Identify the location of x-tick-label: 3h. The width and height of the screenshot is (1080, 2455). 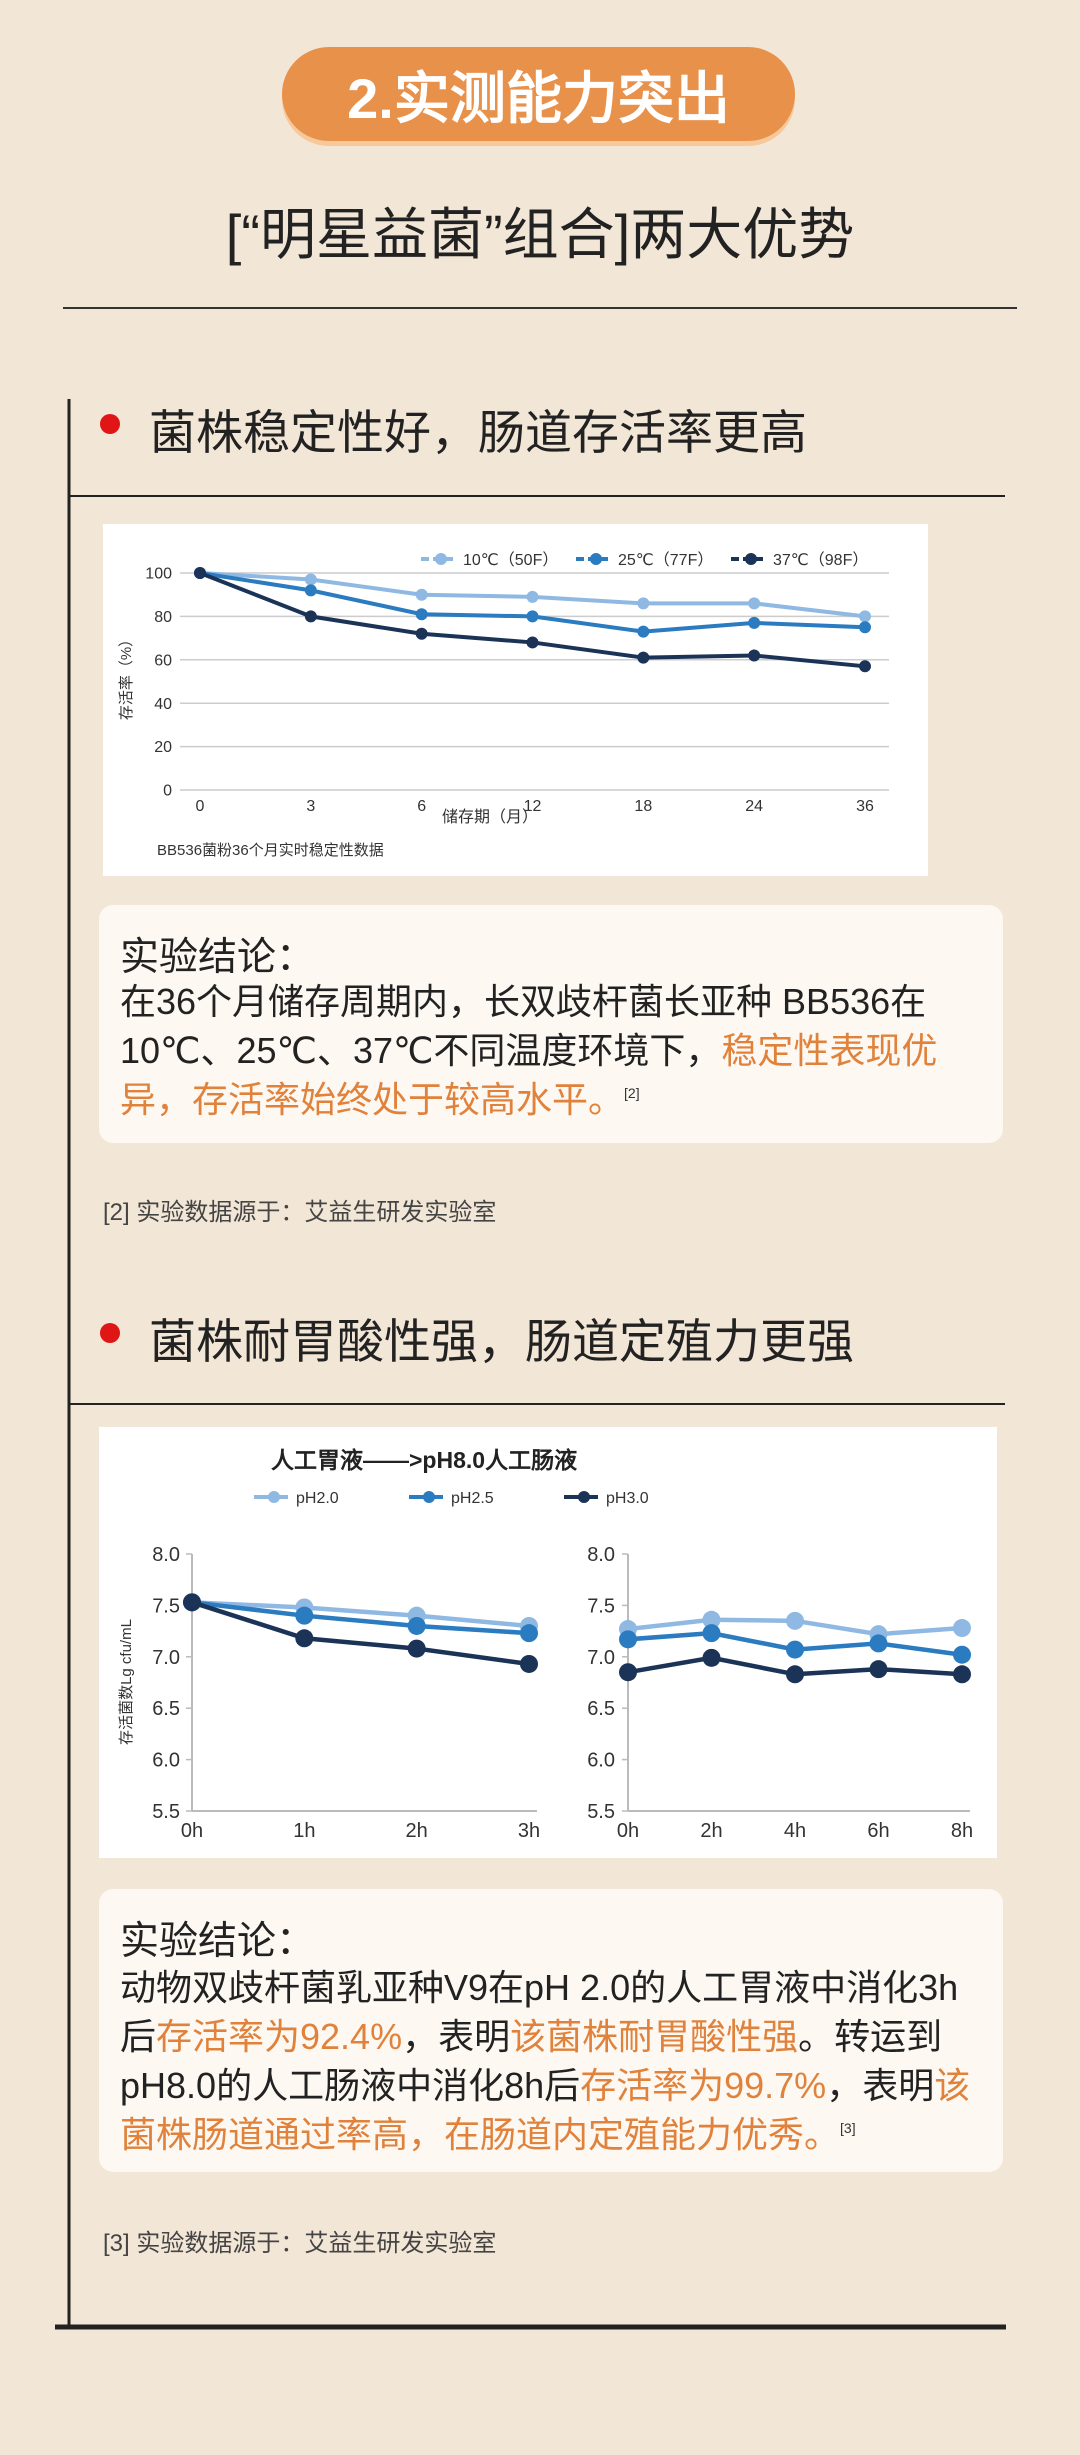
(529, 1831).